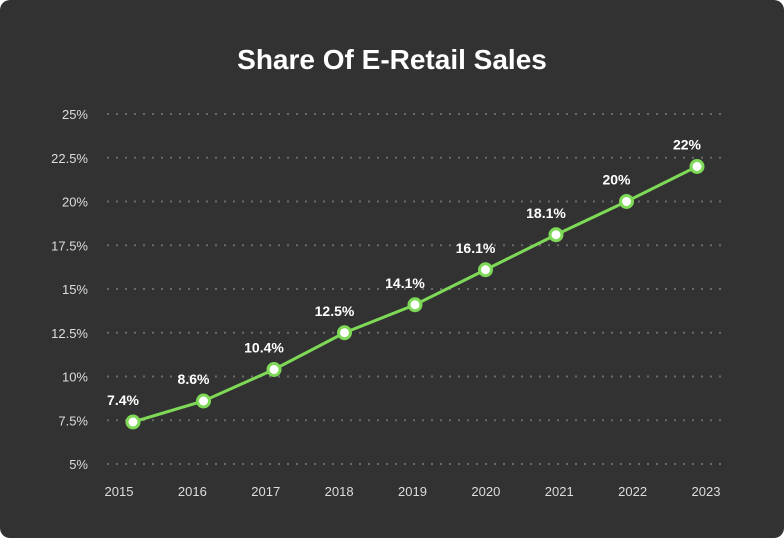 Image resolution: width=784 pixels, height=538 pixels. Describe the element at coordinates (78, 464) in the screenshot. I see `y-tick-label: 5%` at that location.